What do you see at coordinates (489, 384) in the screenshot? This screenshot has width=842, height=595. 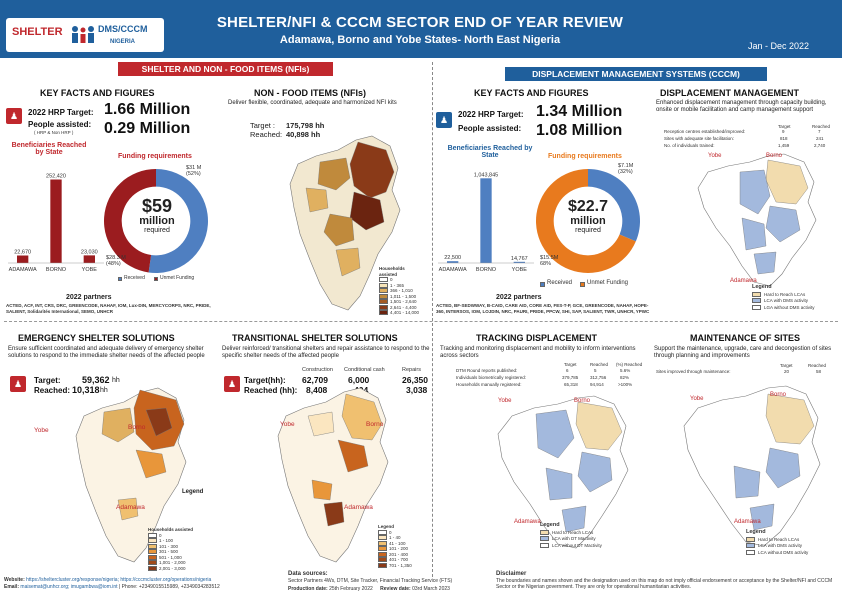 I see `td-row-label-2: Households manually registered:` at bounding box center [489, 384].